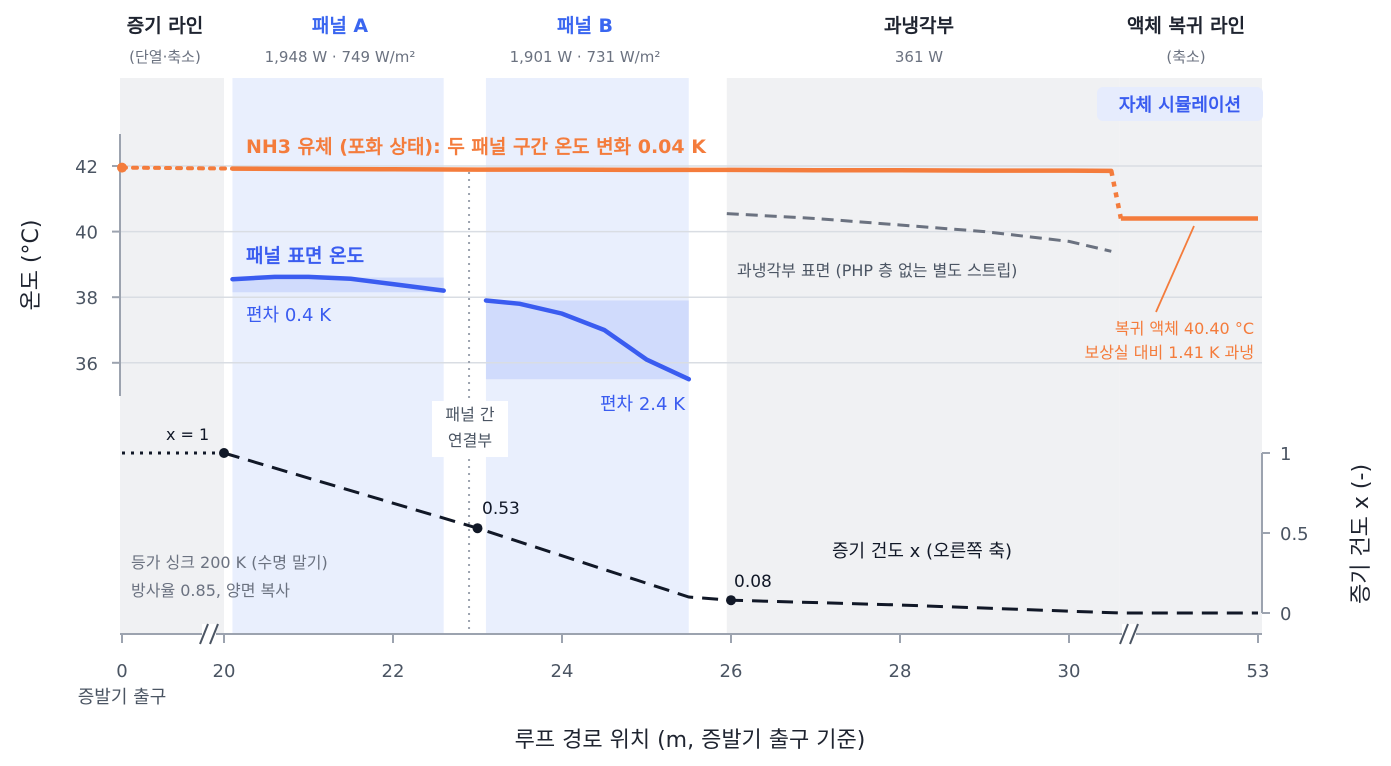 Image resolution: width=1391 pixels, height=766 pixels. I want to click on y-right-tick-label-1: 0.5, so click(1294, 534).